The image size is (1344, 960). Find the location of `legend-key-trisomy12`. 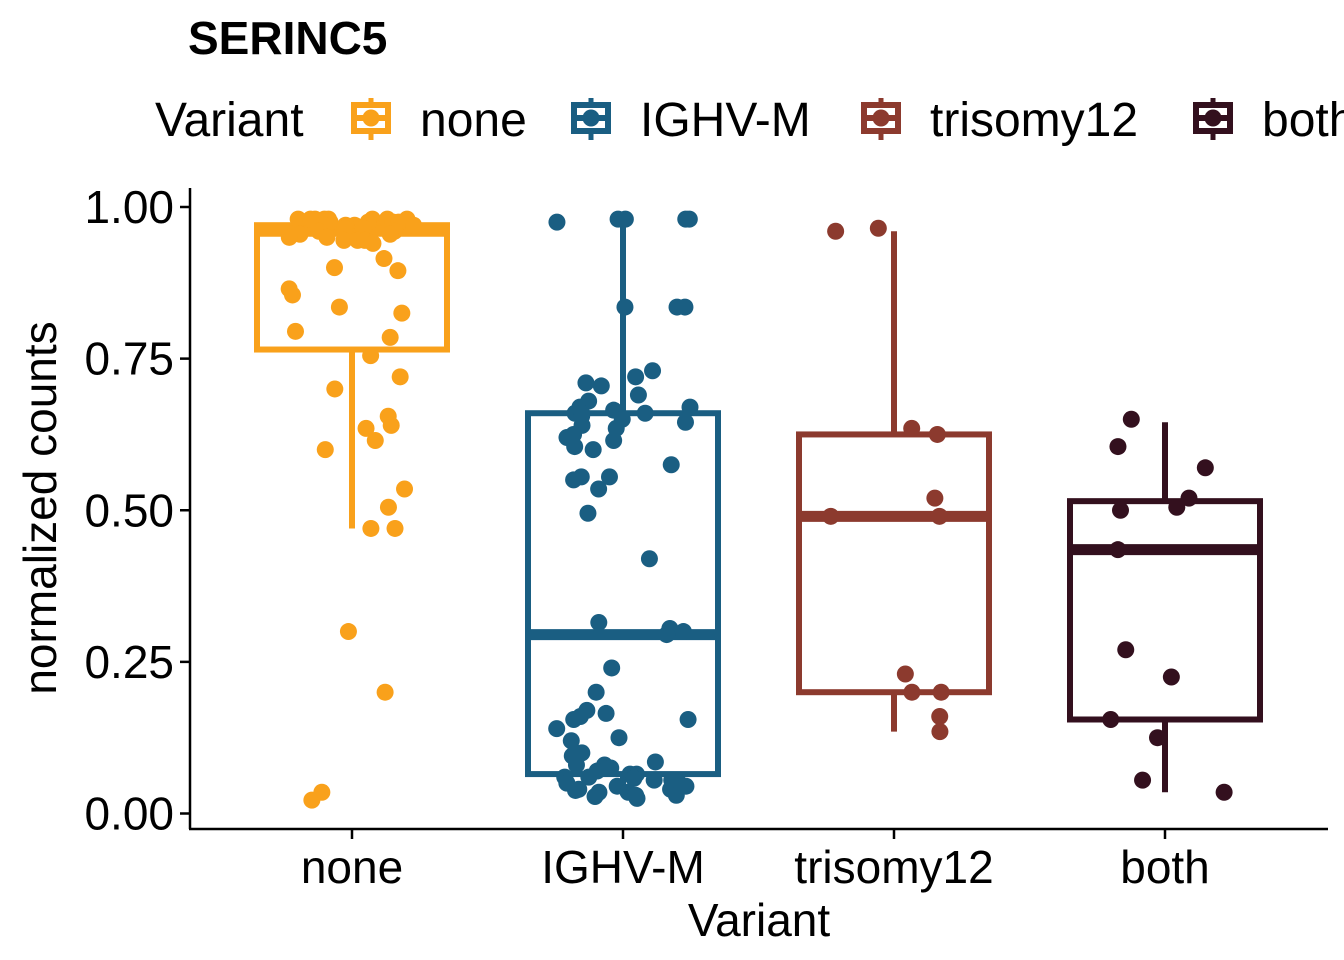

legend-key-trisomy12 is located at coordinates (881, 119).